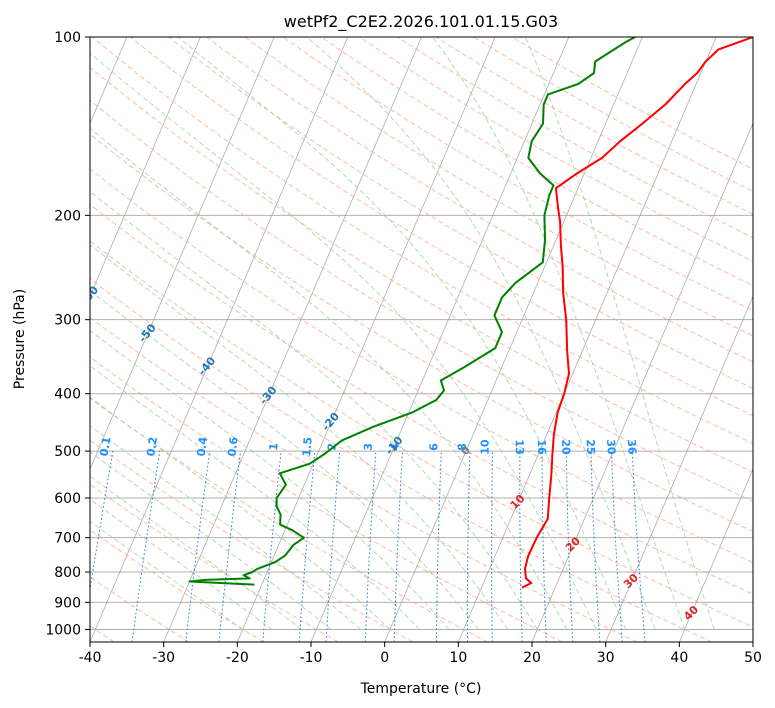 This screenshot has height=708, width=775. I want to click on mixing-ratio-label-0-6: 0.6, so click(232, 446).